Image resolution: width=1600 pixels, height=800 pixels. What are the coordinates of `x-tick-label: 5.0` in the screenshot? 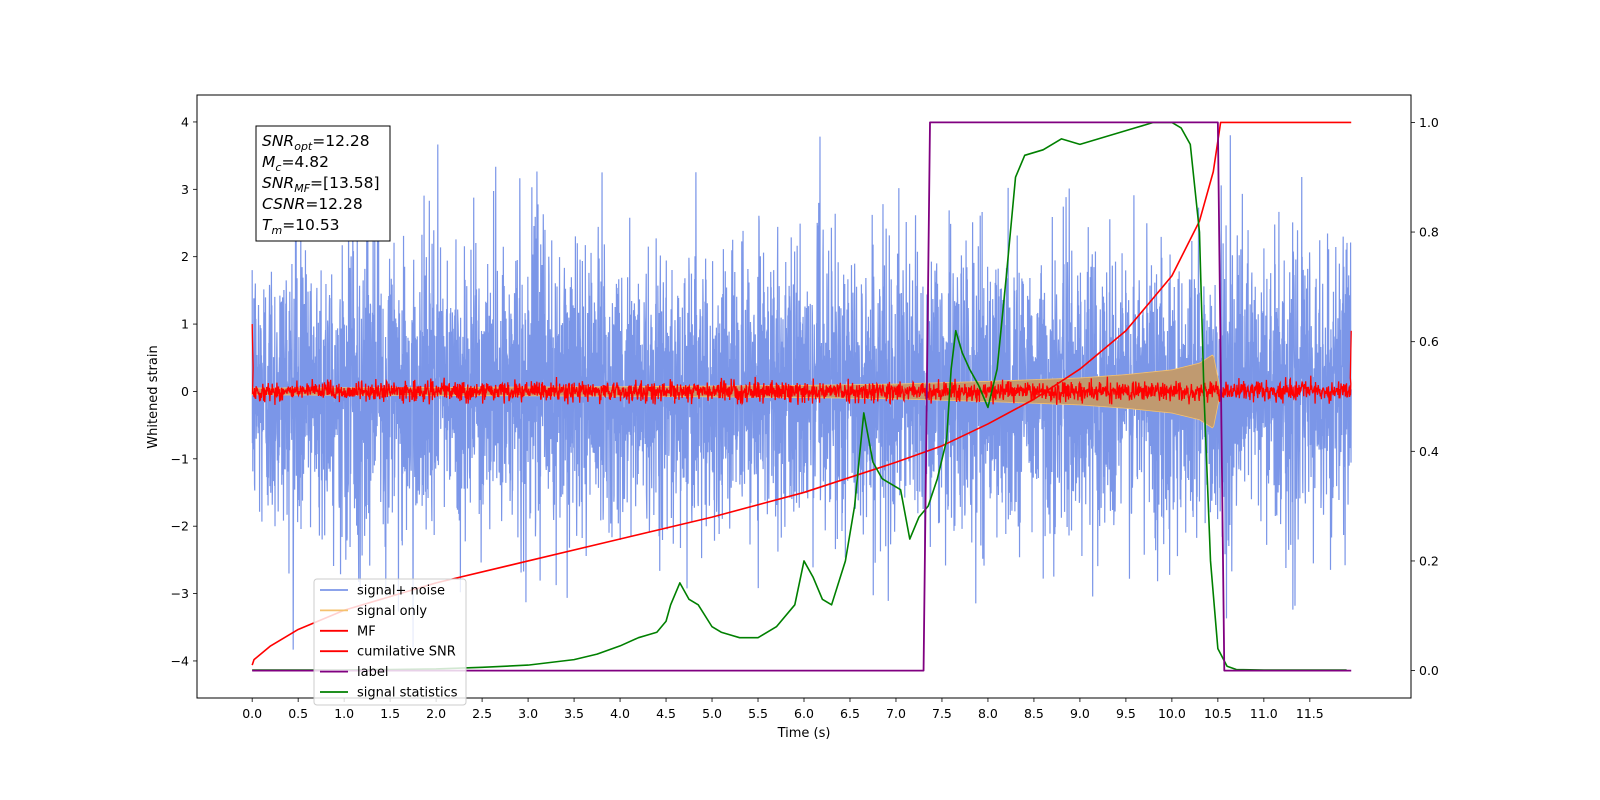 It's located at (712, 713).